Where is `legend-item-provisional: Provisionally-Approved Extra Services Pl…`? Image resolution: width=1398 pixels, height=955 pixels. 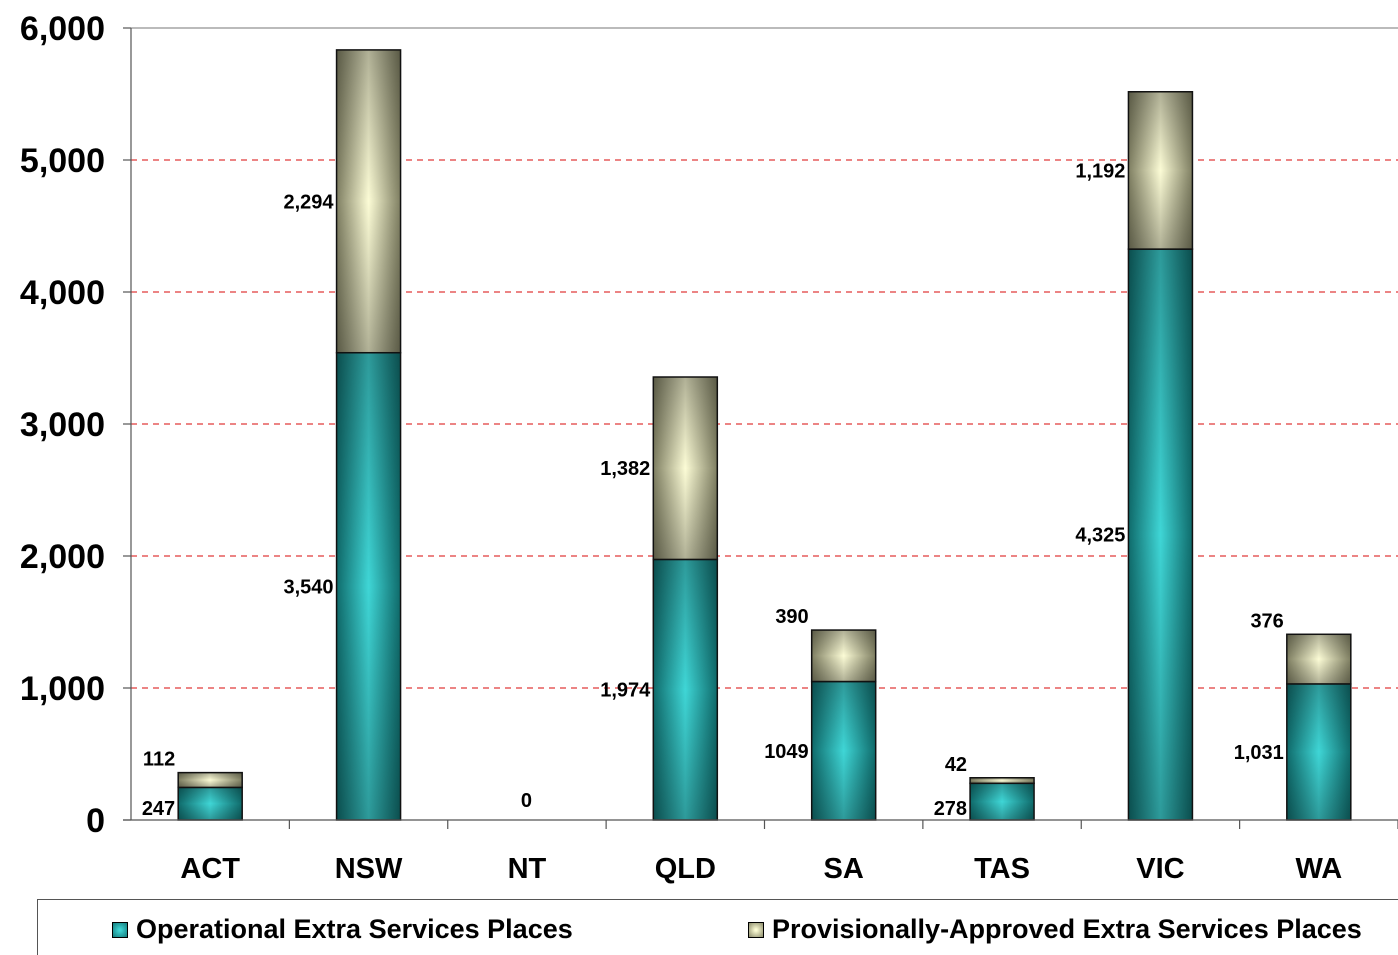
legend-item-provisional: Provisionally-Approved Extra Services Pl… is located at coordinates (1055, 929).